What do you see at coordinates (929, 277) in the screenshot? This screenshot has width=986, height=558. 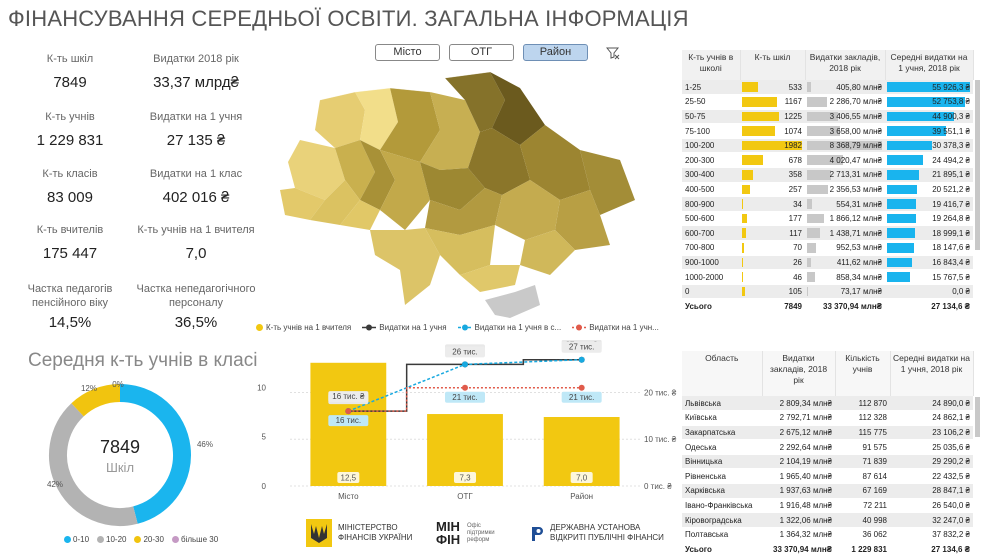 I see `table-bar-cell: 15 767,5 ₴` at bounding box center [929, 277].